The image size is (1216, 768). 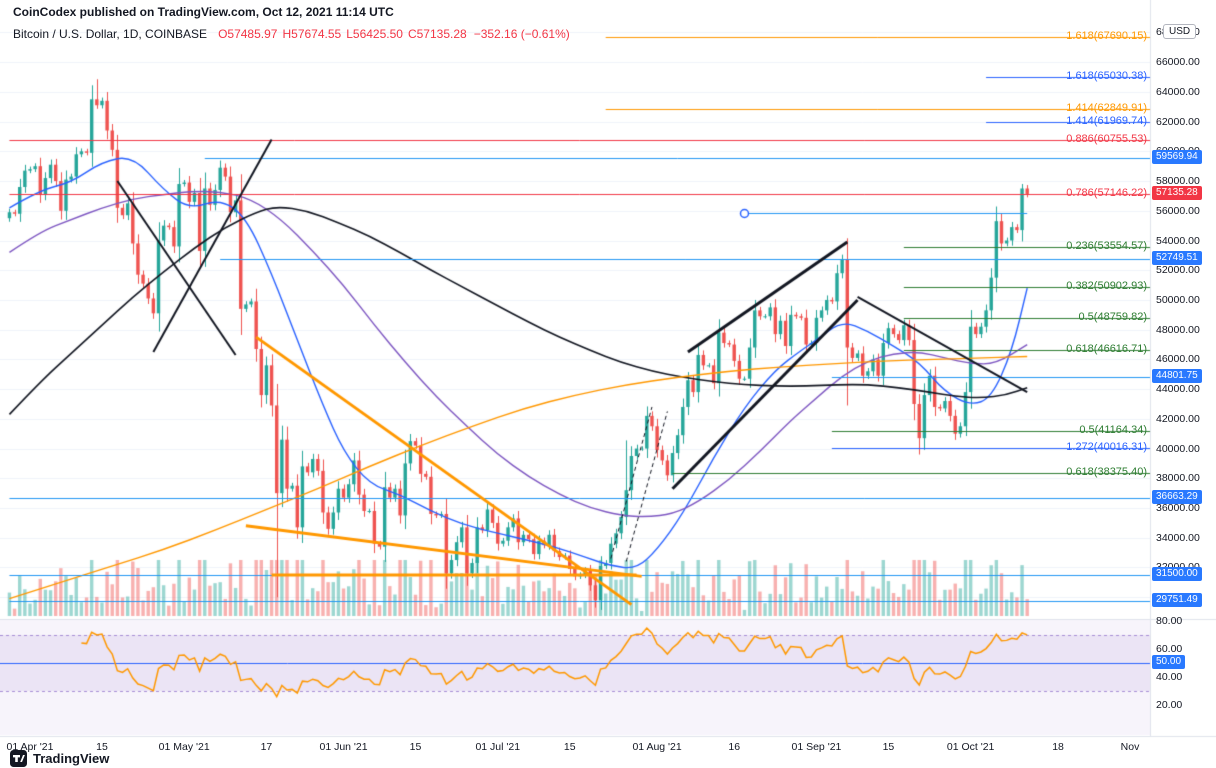 I want to click on tradingview-logo-icon, so click(x=18, y=758).